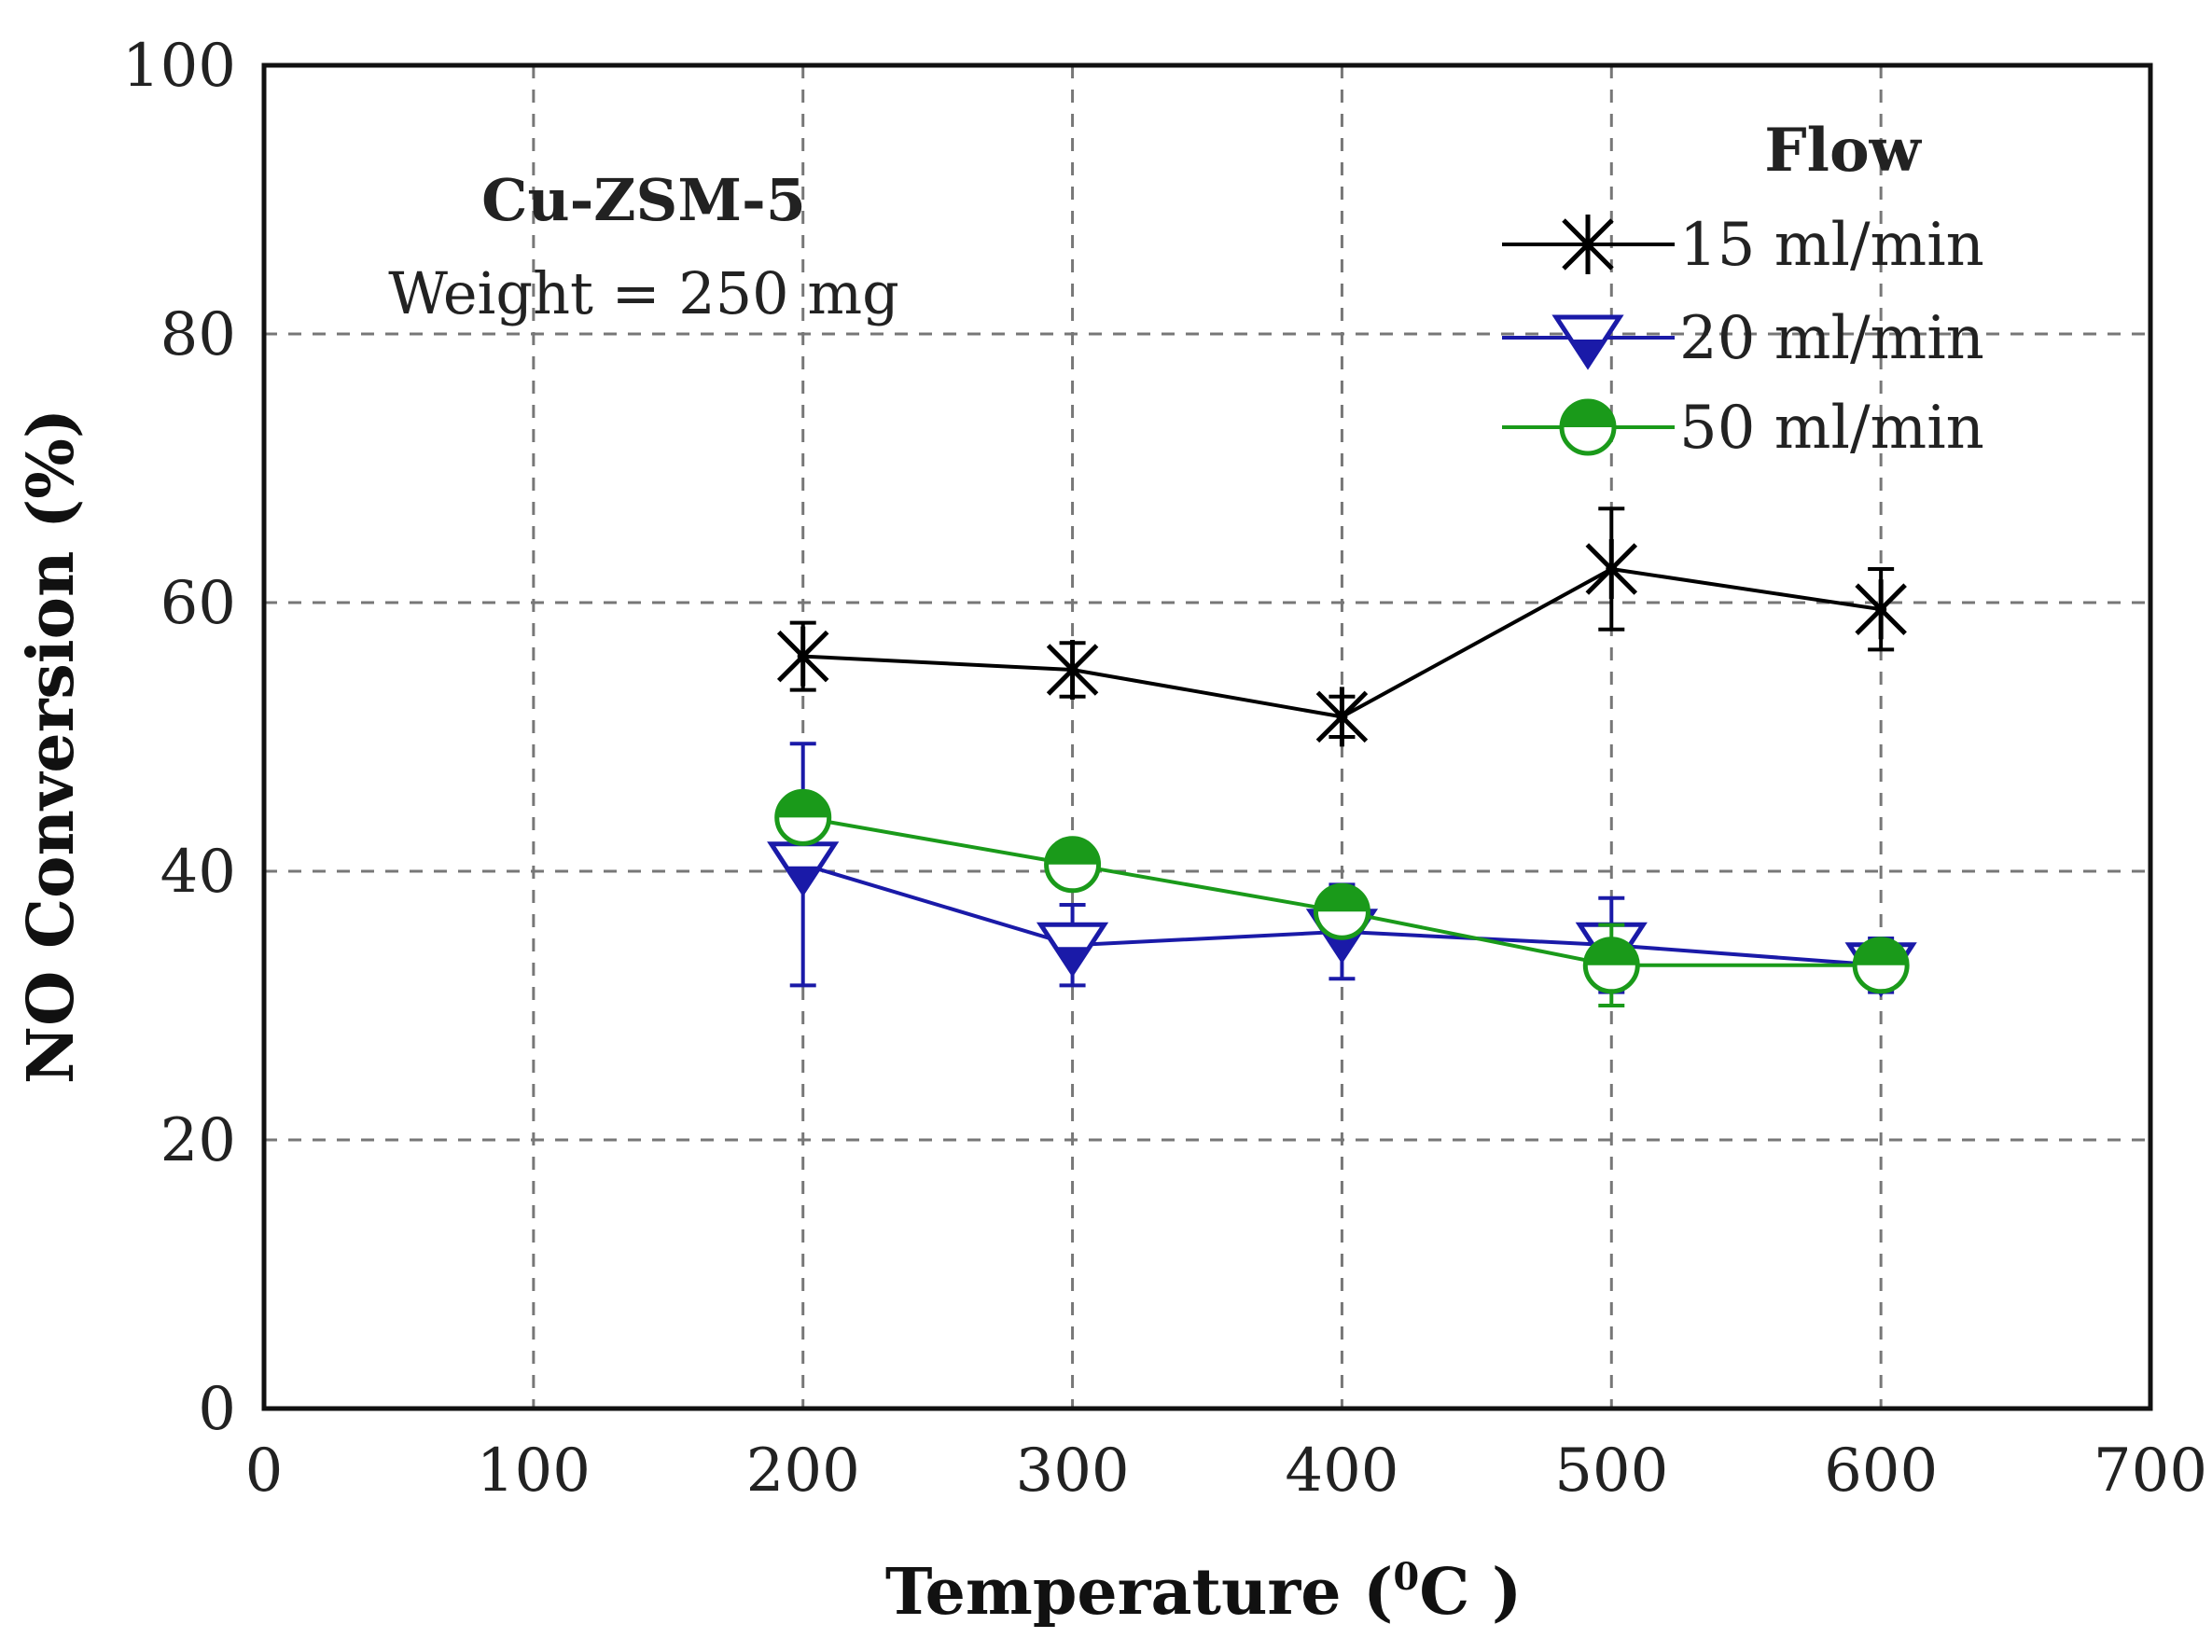  What do you see at coordinates (1139, 1592) in the screenshot?
I see `x-axis-title-main: Temperature (` at bounding box center [1139, 1592].